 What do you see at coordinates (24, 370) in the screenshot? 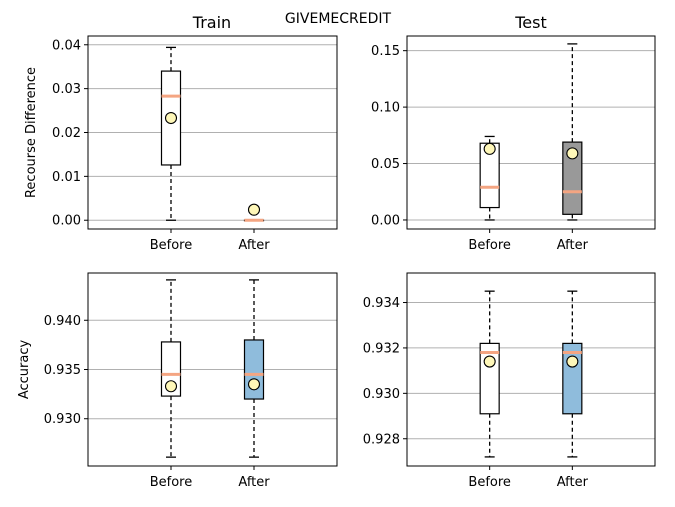
I see `y-axis-label: Accuracy` at bounding box center [24, 370].